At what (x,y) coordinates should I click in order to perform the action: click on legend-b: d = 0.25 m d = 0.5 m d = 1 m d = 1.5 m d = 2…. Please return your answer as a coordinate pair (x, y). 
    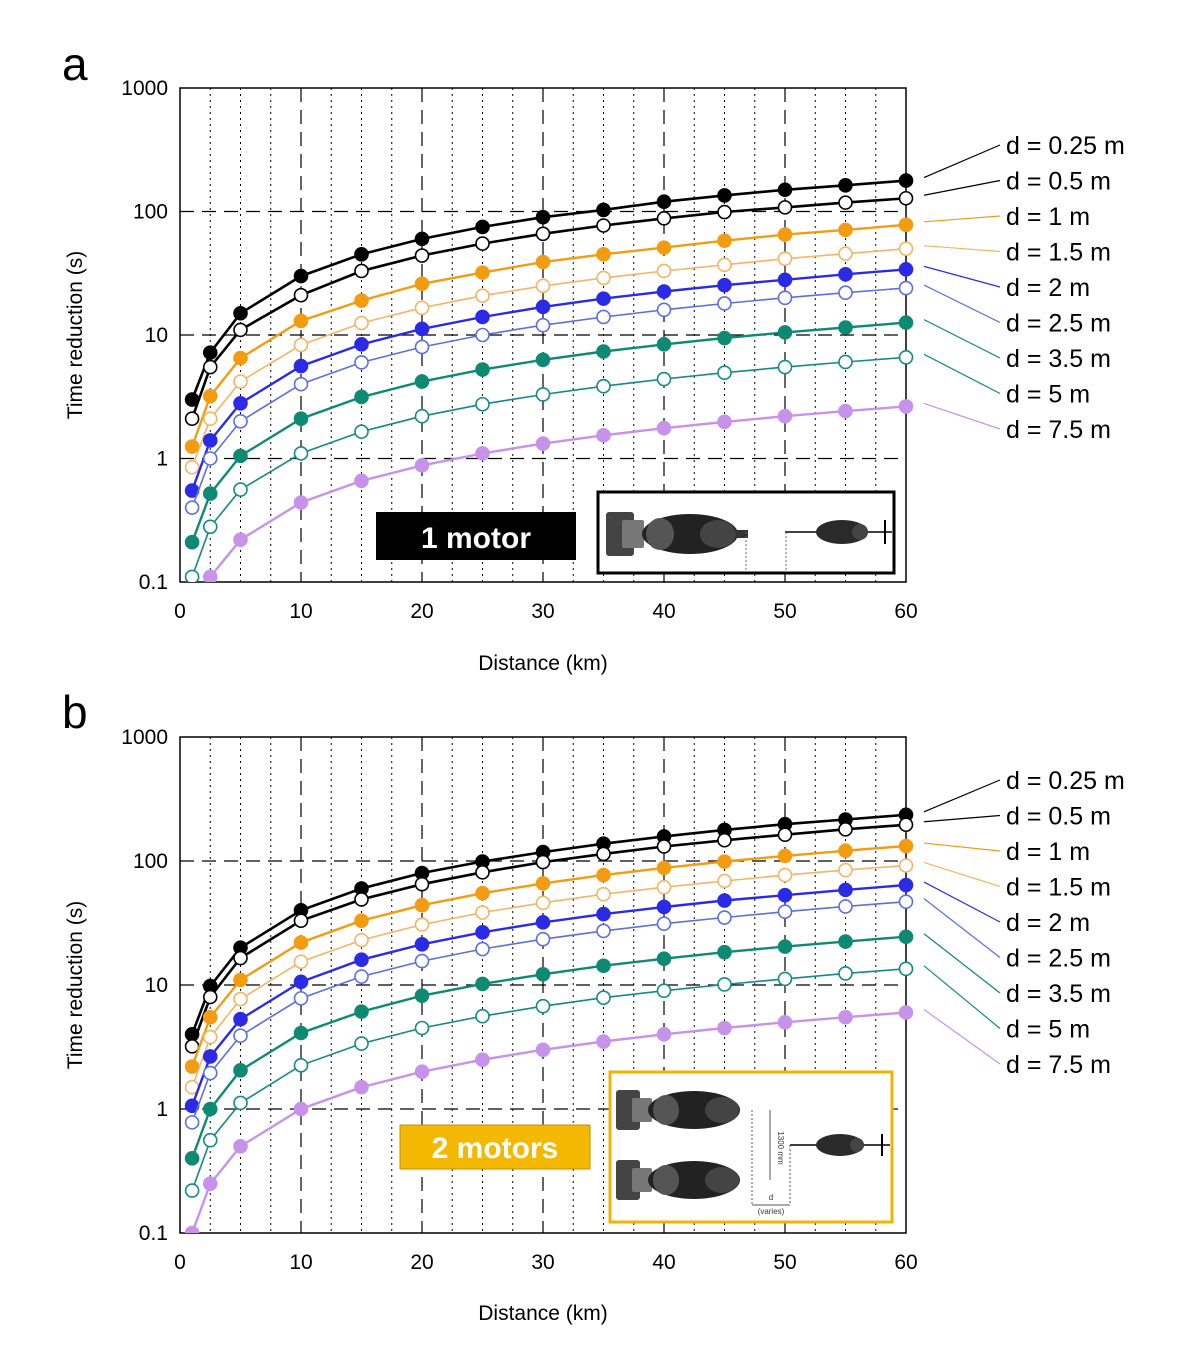
    Looking at the image, I should click on (1024, 923).